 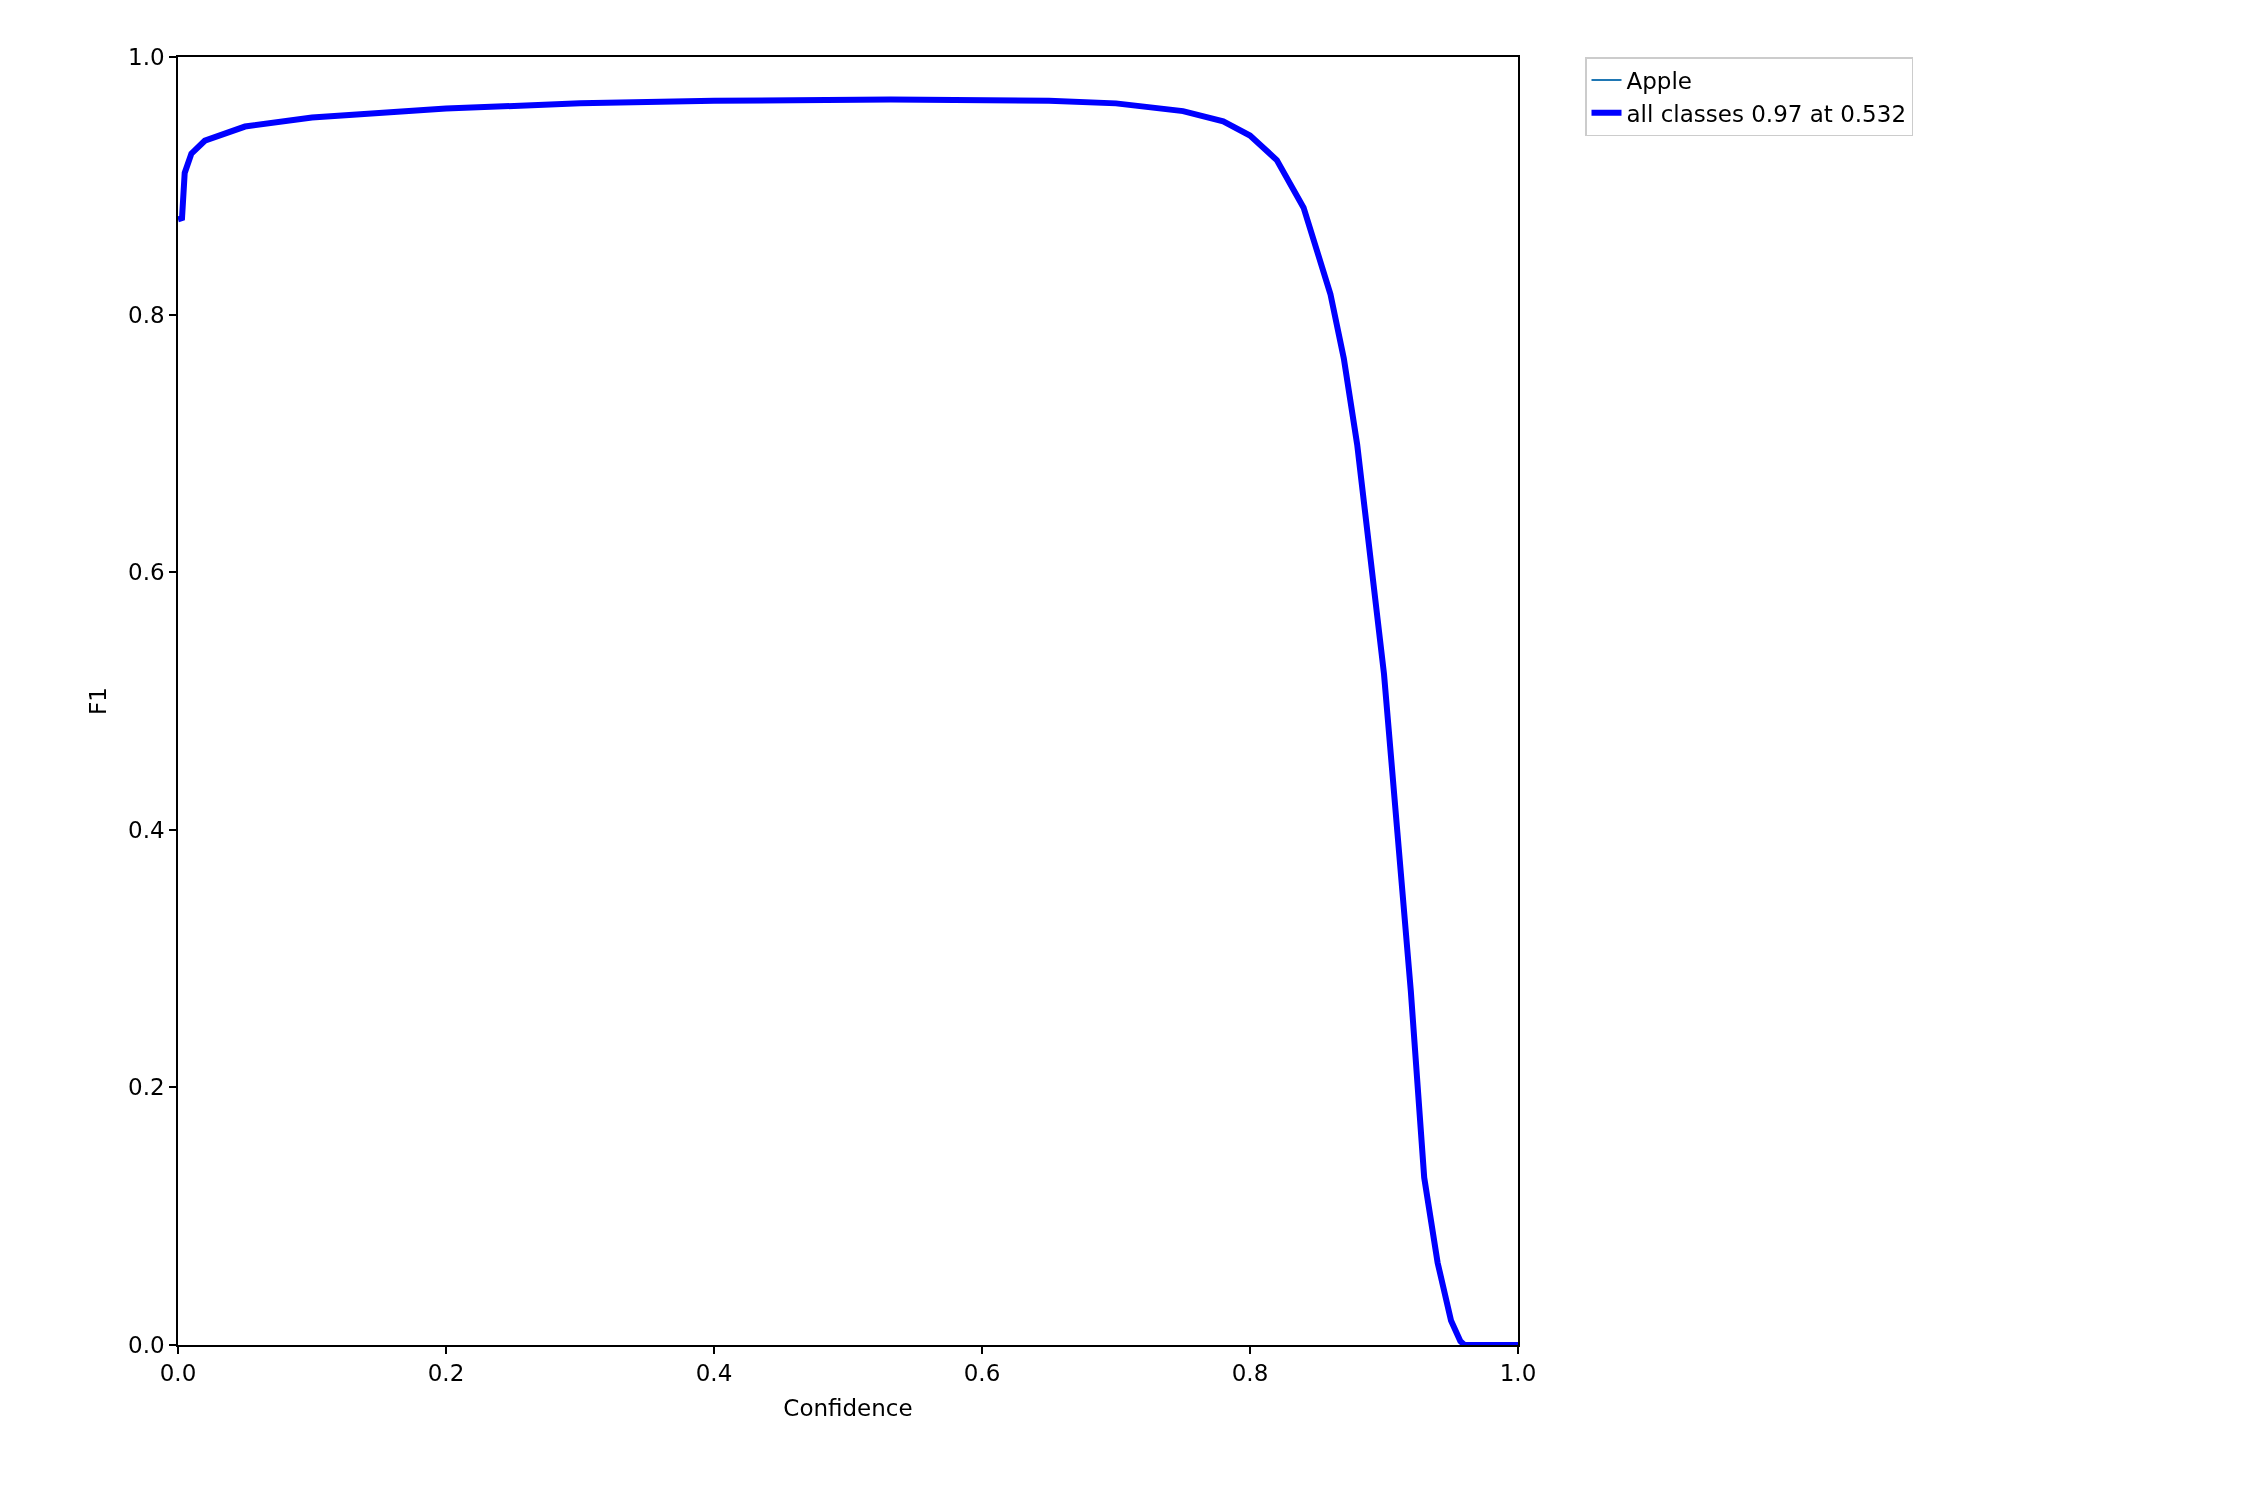 I want to click on x-tick-label: 0.8, so click(x=1250, y=1373).